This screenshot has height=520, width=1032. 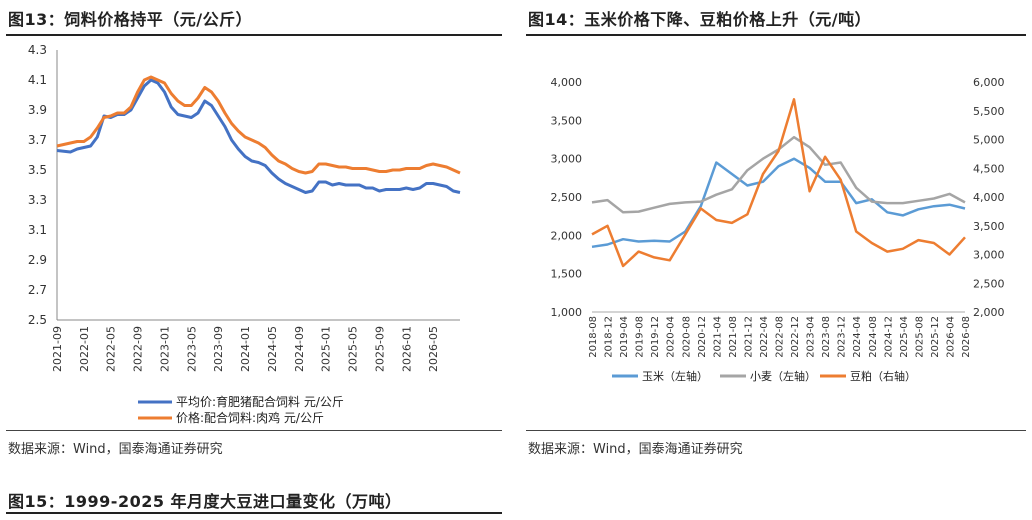 I want to click on fig14-x-tick-label: 2023-08, so click(x=826, y=337).